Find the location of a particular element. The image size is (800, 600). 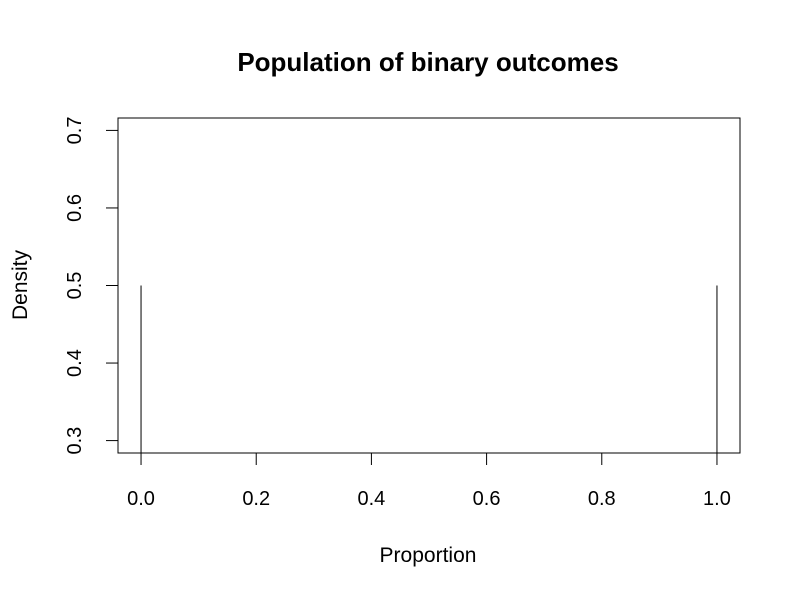

x-tick-label: 0.6 is located at coordinates (487, 499).